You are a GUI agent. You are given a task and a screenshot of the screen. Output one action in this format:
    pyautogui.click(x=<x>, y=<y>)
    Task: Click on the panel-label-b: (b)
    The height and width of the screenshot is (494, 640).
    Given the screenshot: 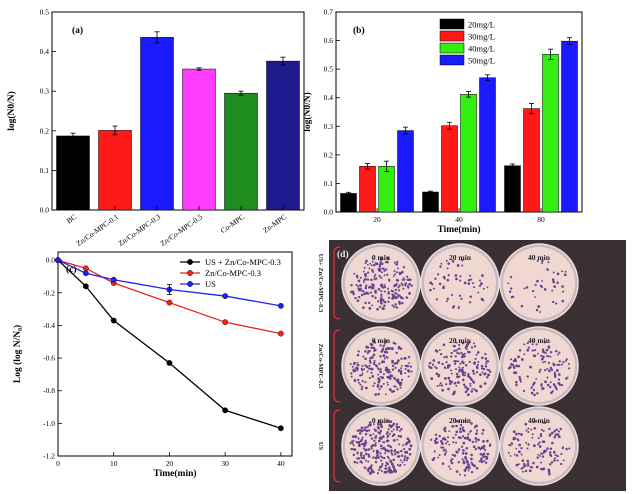 What is the action you would take?
    pyautogui.click(x=359, y=30)
    